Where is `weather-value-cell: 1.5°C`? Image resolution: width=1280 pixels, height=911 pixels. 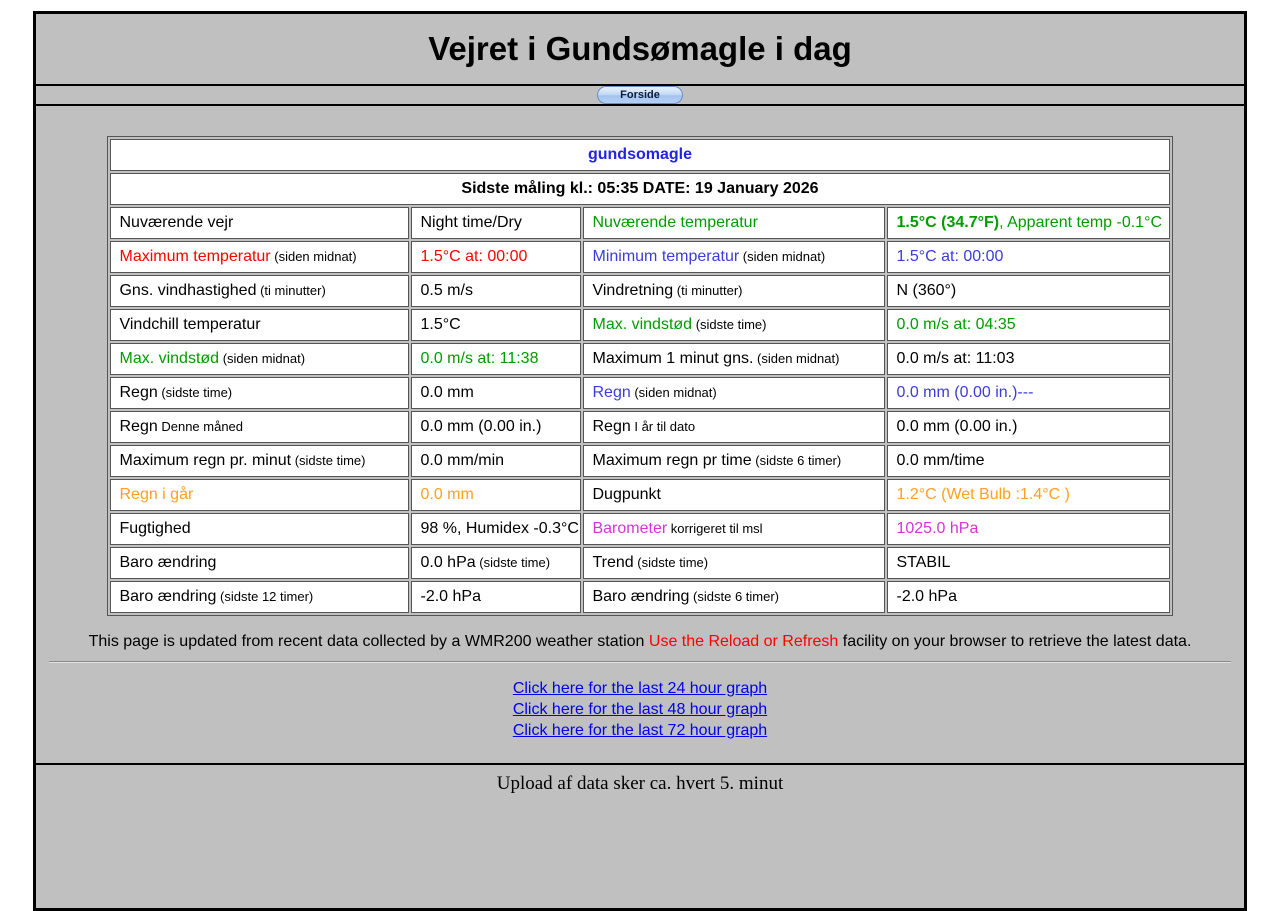 weather-value-cell: 1.5°C is located at coordinates (496, 325).